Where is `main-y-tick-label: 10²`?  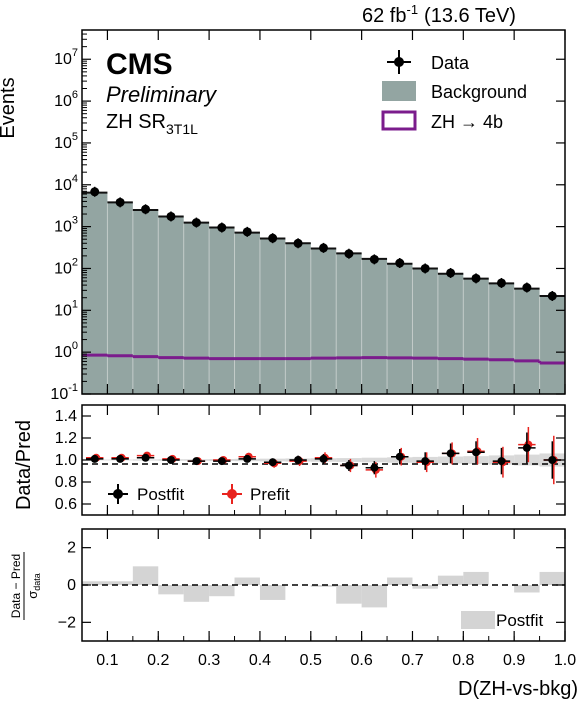
main-y-tick-label: 10² is located at coordinates (66, 266).